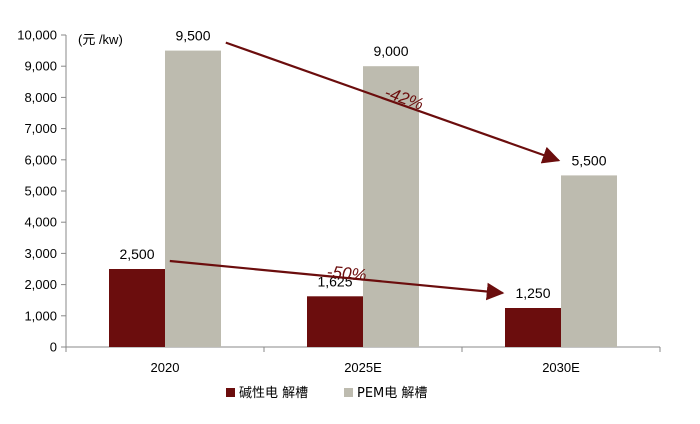 The image size is (700, 424). What do you see at coordinates (40, 97) in the screenshot?
I see `y-tick-label: 8,000` at bounding box center [40, 97].